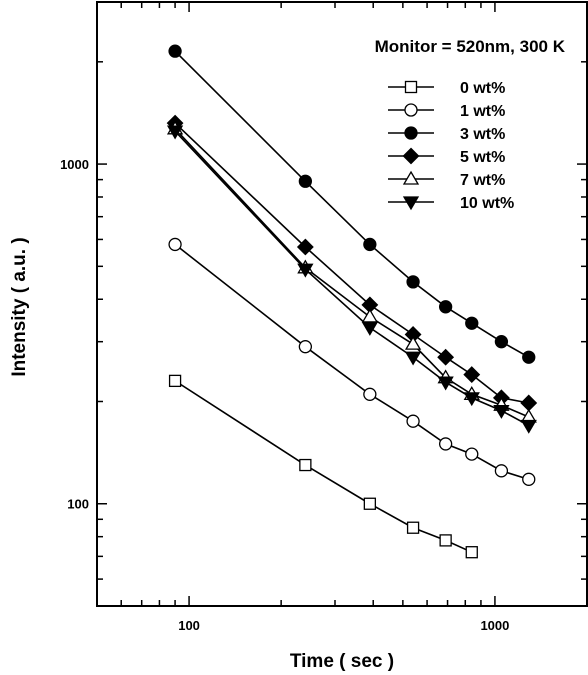 The height and width of the screenshot is (675, 588). I want to click on y-tick-label: 100, so click(78, 504).